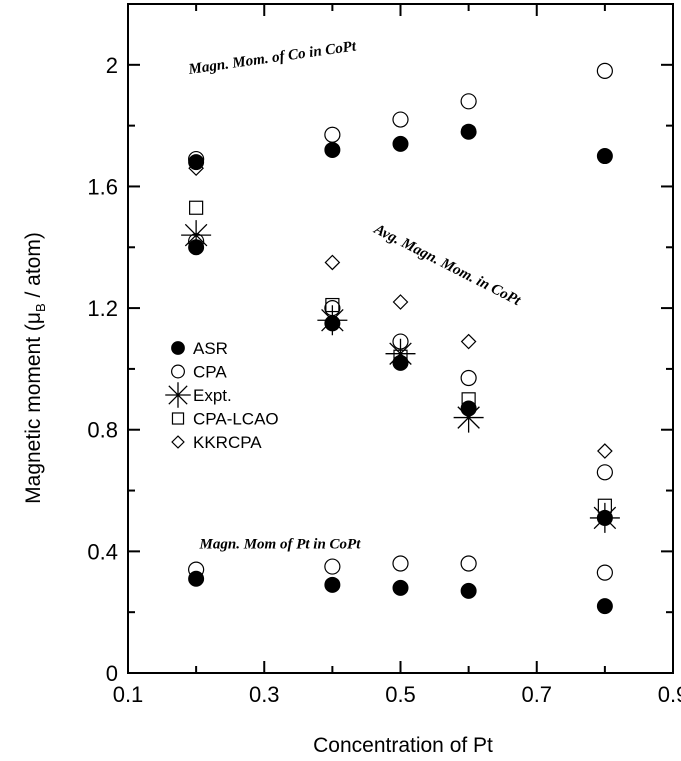 The image size is (681, 761). What do you see at coordinates (212, 395) in the screenshot?
I see `legend-label: Expt.` at bounding box center [212, 395].